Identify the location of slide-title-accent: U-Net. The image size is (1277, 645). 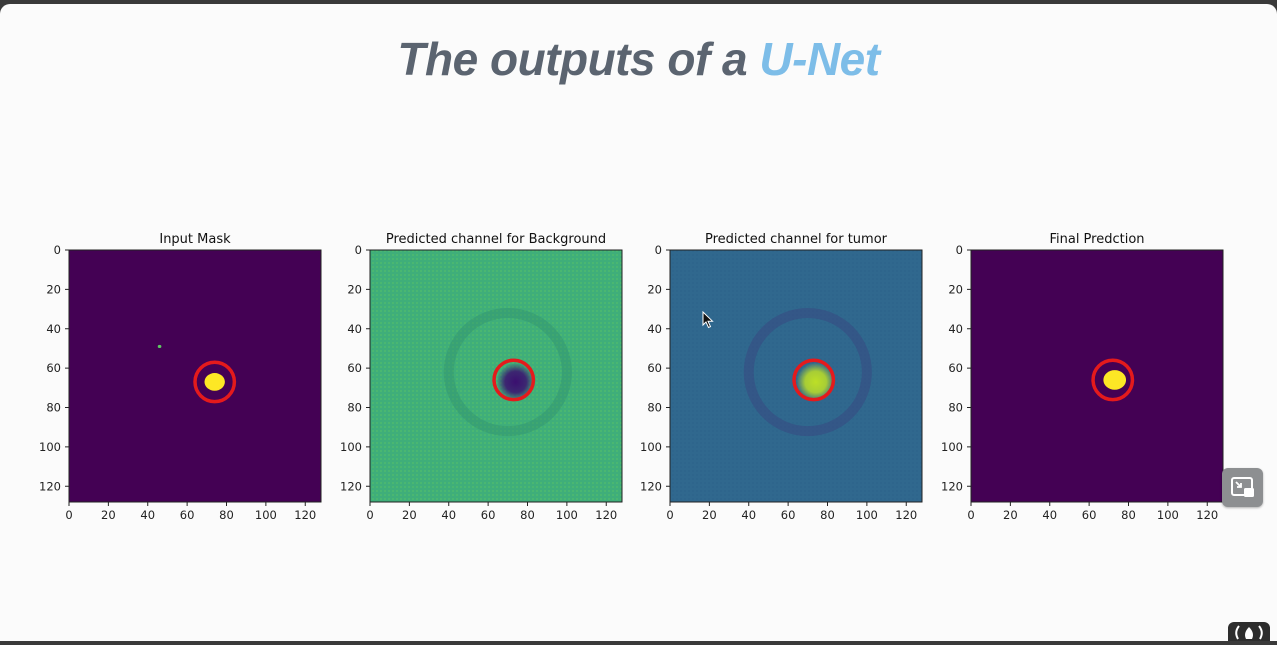
(819, 59).